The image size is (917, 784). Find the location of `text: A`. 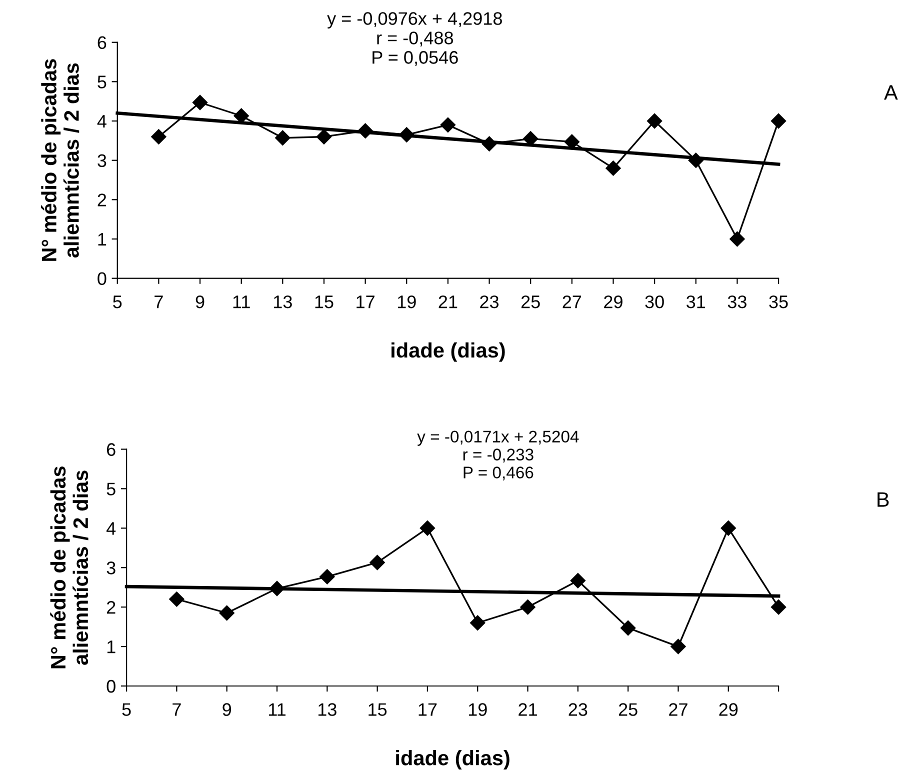

text: A is located at coordinates (891, 92).